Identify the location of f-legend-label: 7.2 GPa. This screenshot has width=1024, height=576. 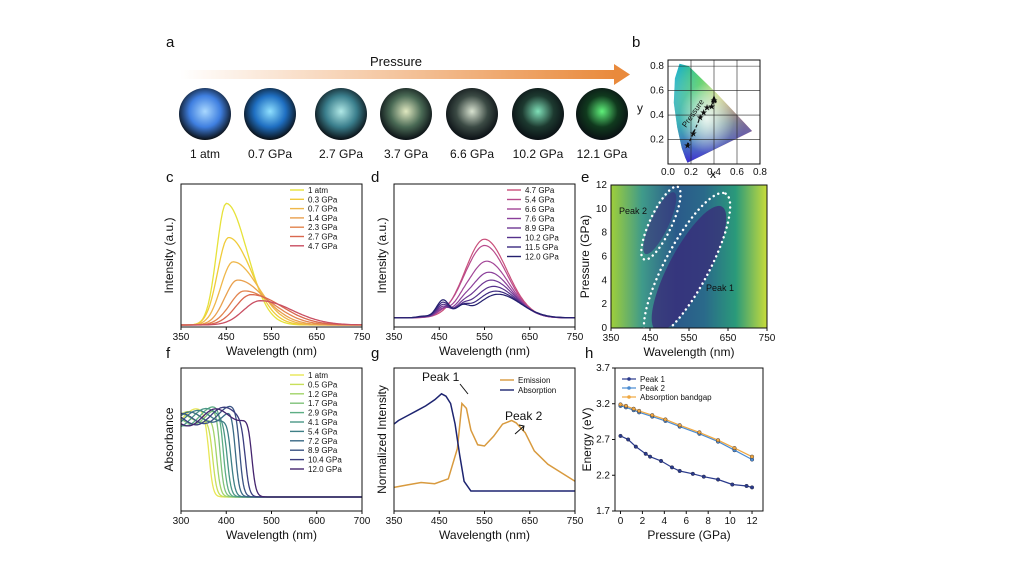
(323, 441).